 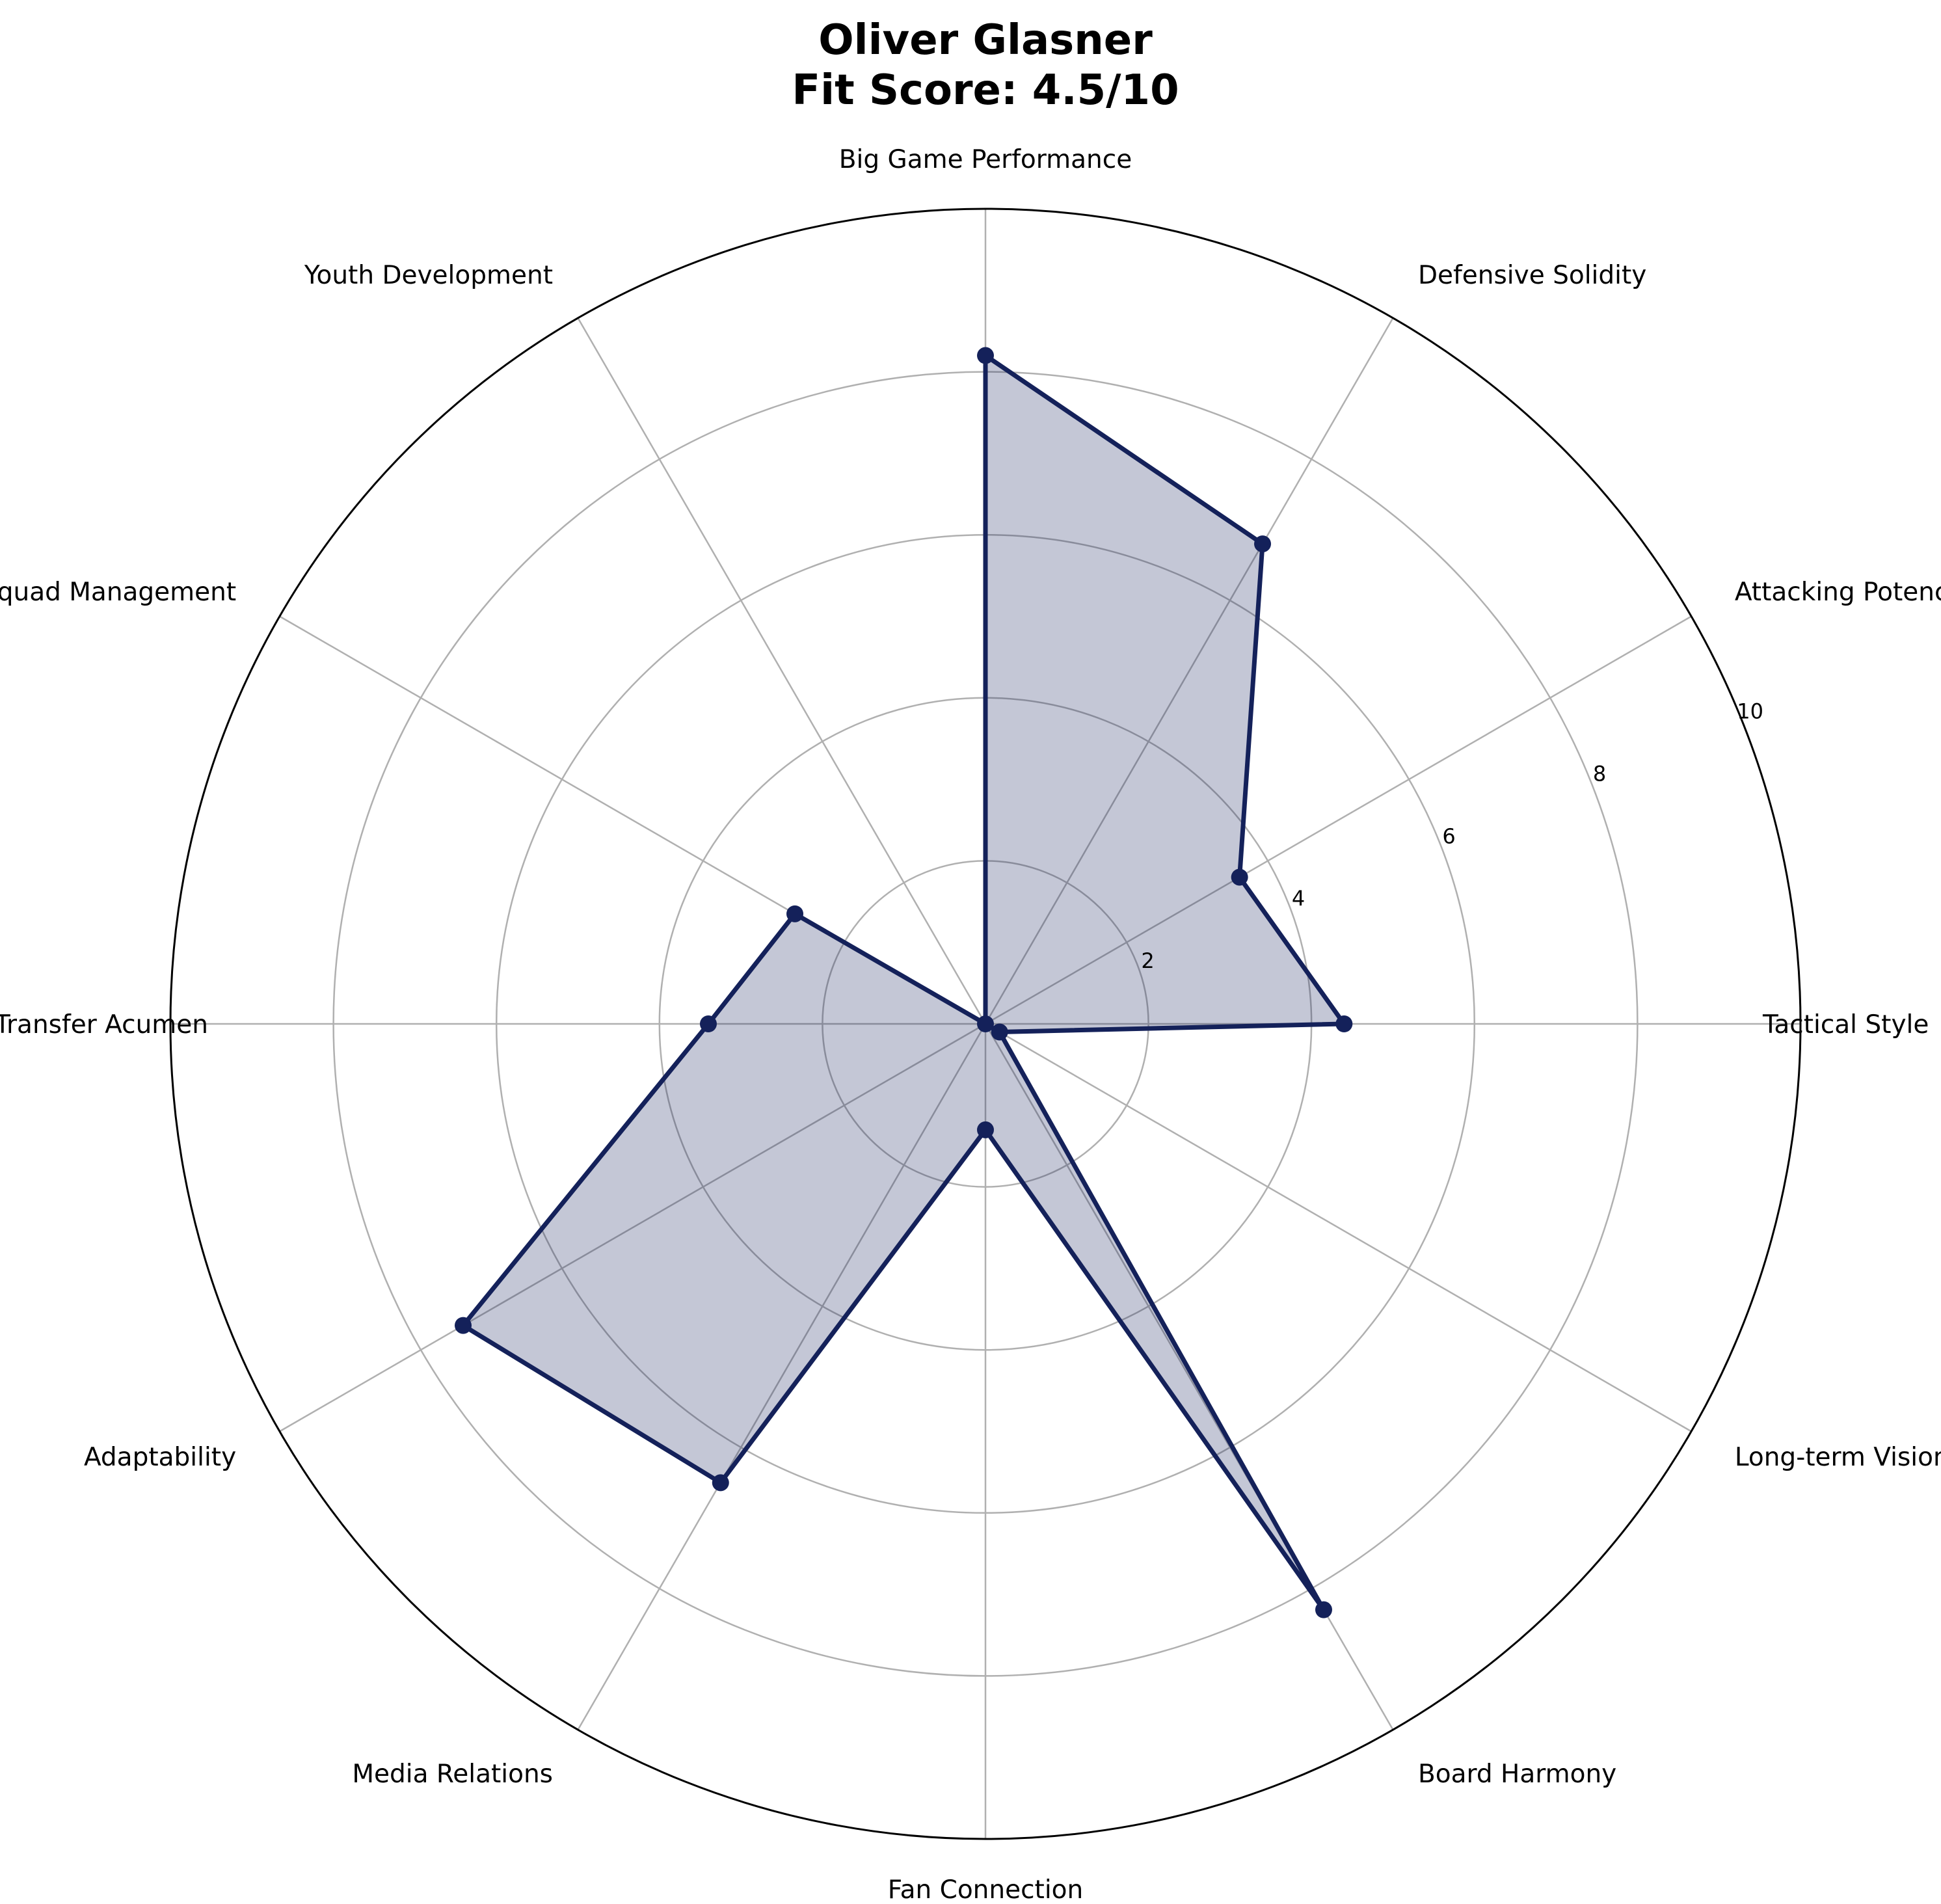 What do you see at coordinates (986, 1129) in the screenshot?
I see `data-point-fan-connection` at bounding box center [986, 1129].